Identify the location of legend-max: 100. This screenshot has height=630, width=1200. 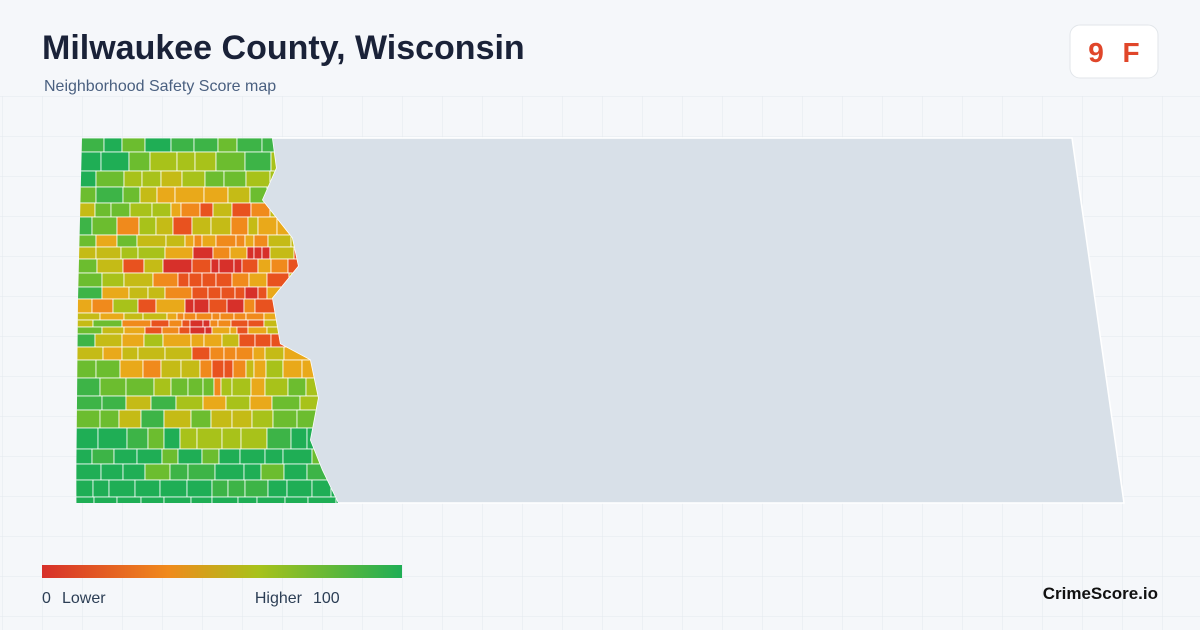
(326, 598).